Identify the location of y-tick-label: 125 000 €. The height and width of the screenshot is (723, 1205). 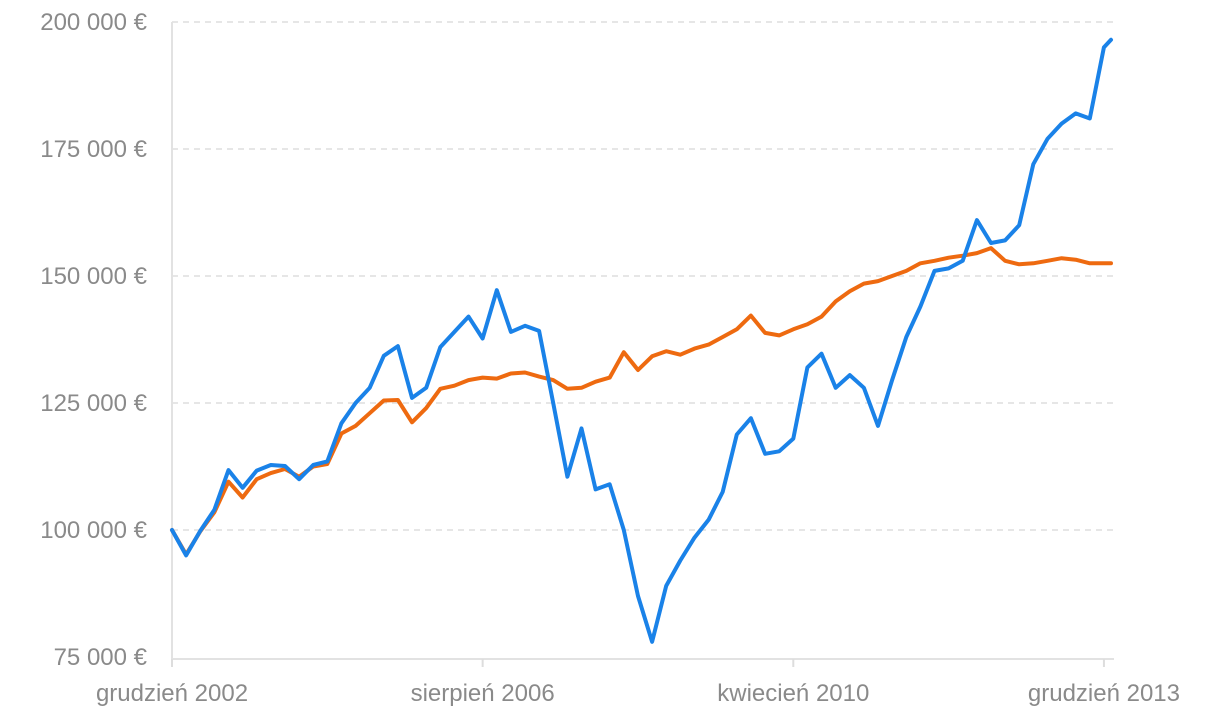
(93, 403).